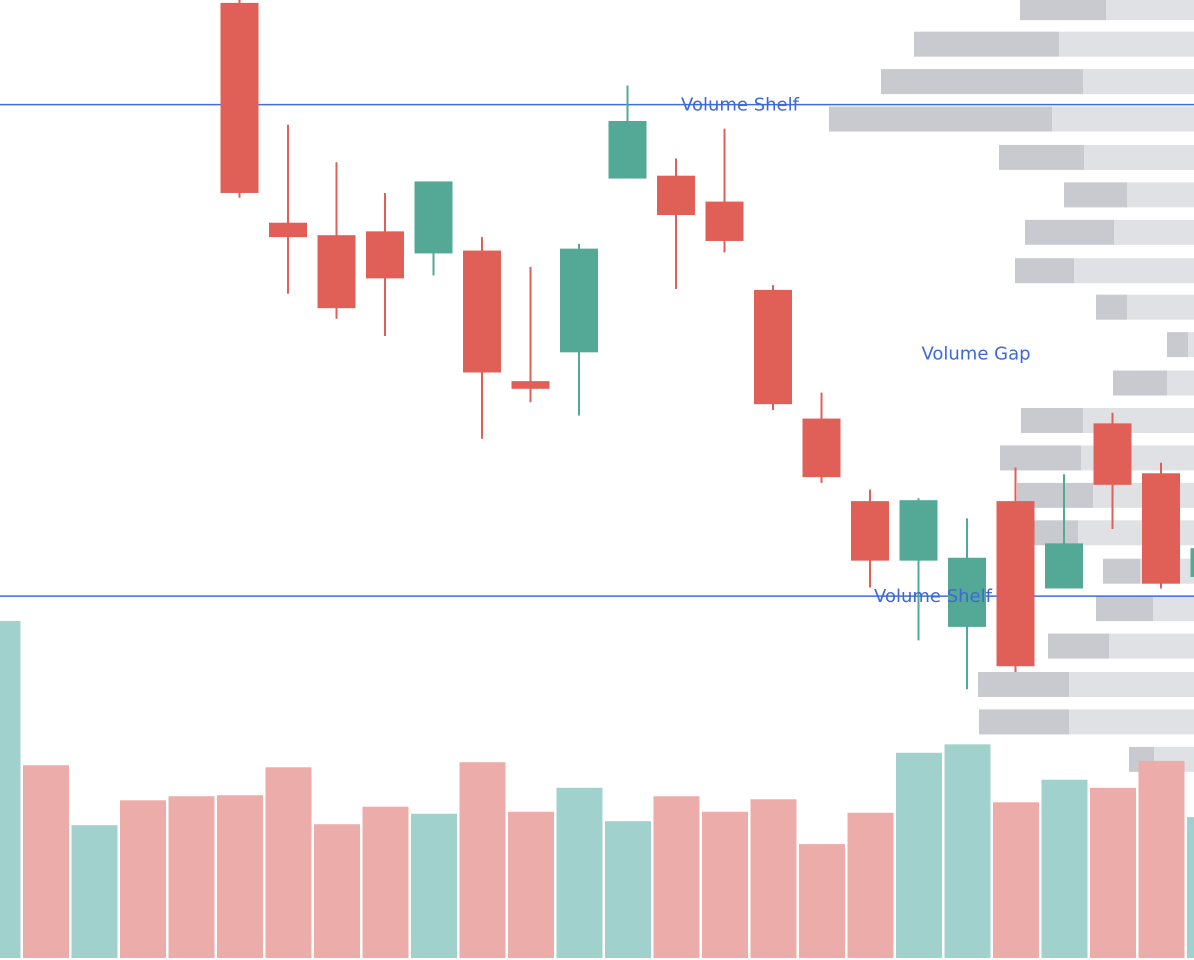  What do you see at coordinates (975, 353) in the screenshot?
I see `annotation-volume-gap: Volume Gap` at bounding box center [975, 353].